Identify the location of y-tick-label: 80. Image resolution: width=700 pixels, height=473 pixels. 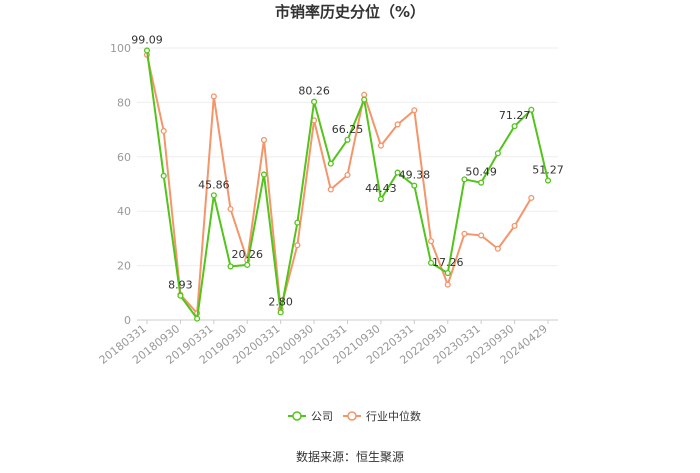
(124, 102).